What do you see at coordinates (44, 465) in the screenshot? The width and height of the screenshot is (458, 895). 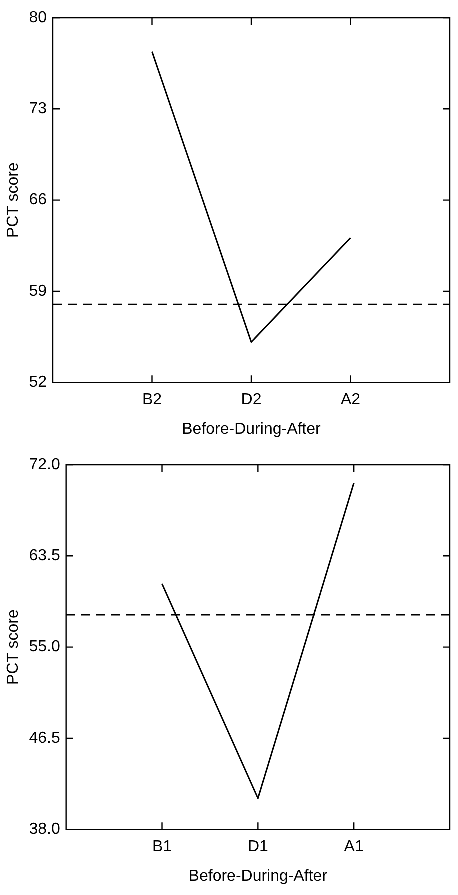 I see `y-tick-label: 72.0` at bounding box center [44, 465].